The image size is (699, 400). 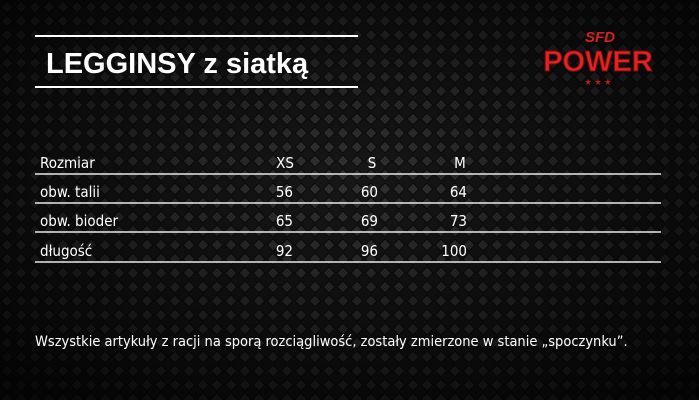 What do you see at coordinates (284, 251) in the screenshot?
I see `cell: 92` at bounding box center [284, 251].